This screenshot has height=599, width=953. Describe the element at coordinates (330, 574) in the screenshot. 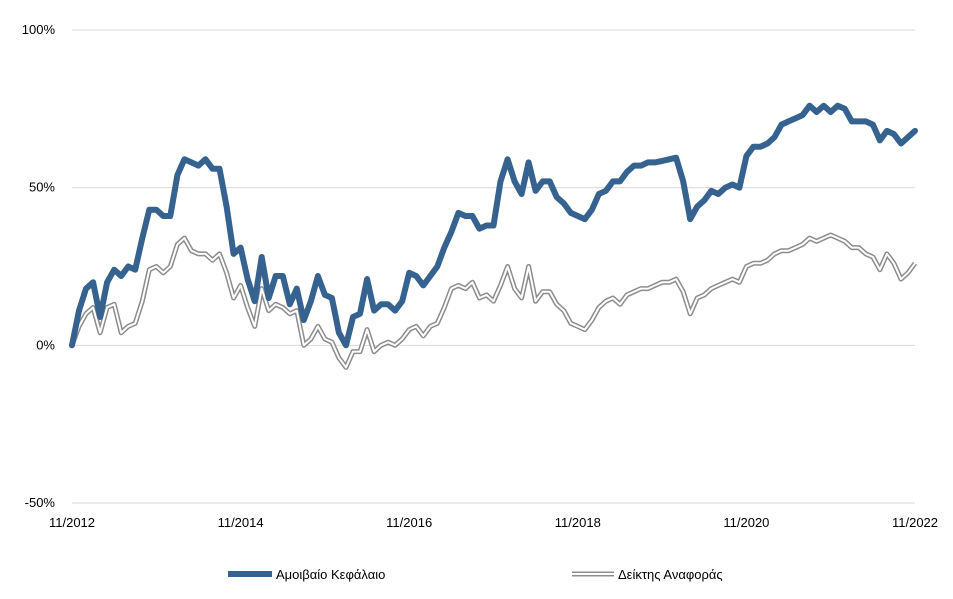

I see `legend-label-fund: Αμοιβαίο Κεφάλαιο` at that location.